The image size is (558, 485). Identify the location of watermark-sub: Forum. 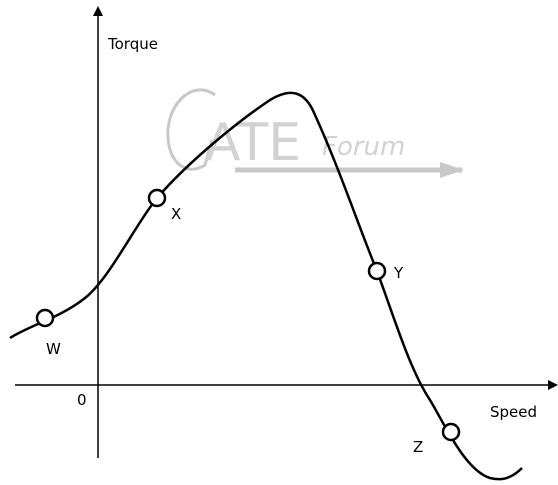
(363, 147).